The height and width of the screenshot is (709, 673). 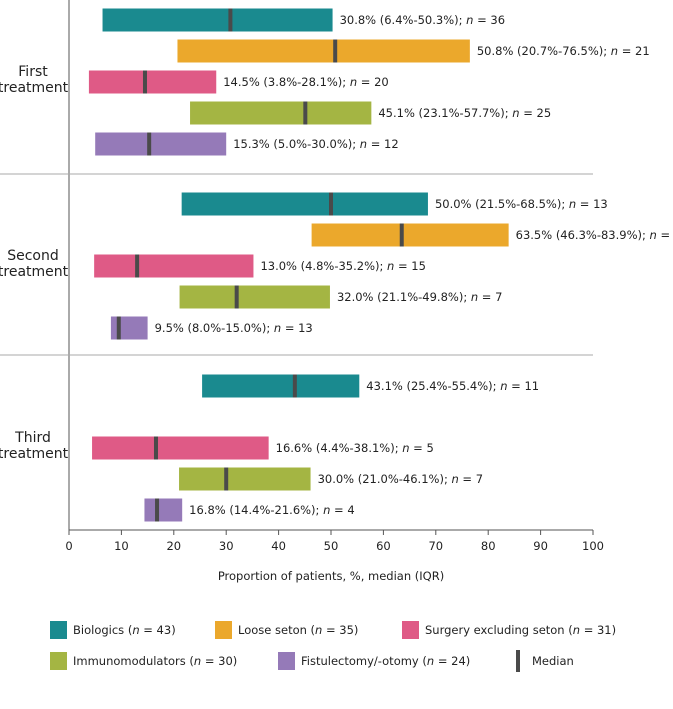 I want to click on group-label: Third, so click(x=32, y=438).